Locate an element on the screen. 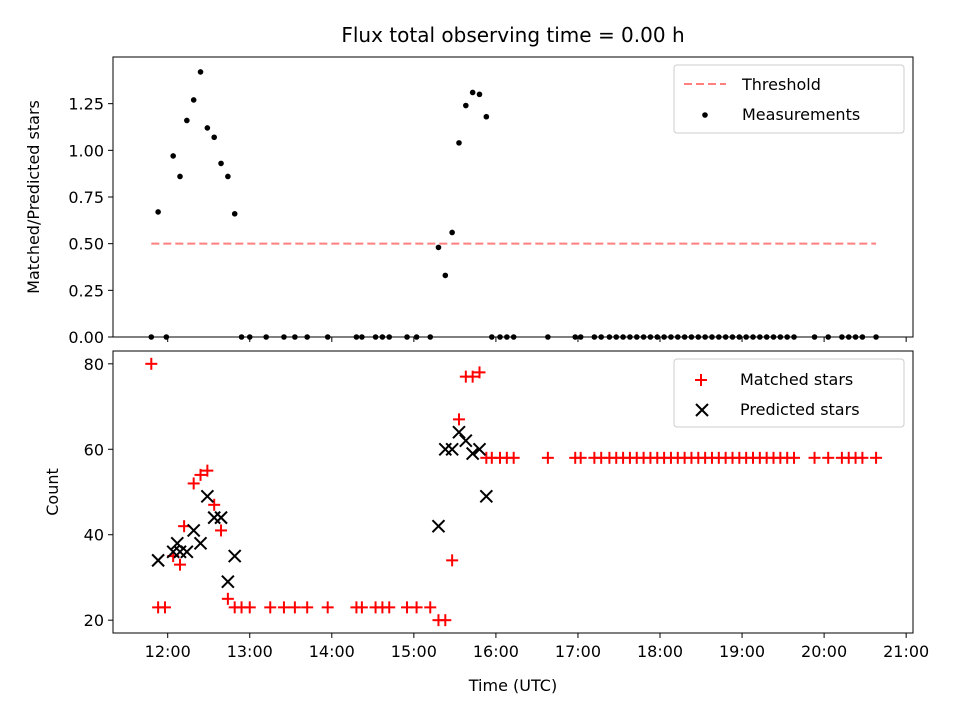  ratio-y-tick-label: 0.25 is located at coordinates (86, 290).